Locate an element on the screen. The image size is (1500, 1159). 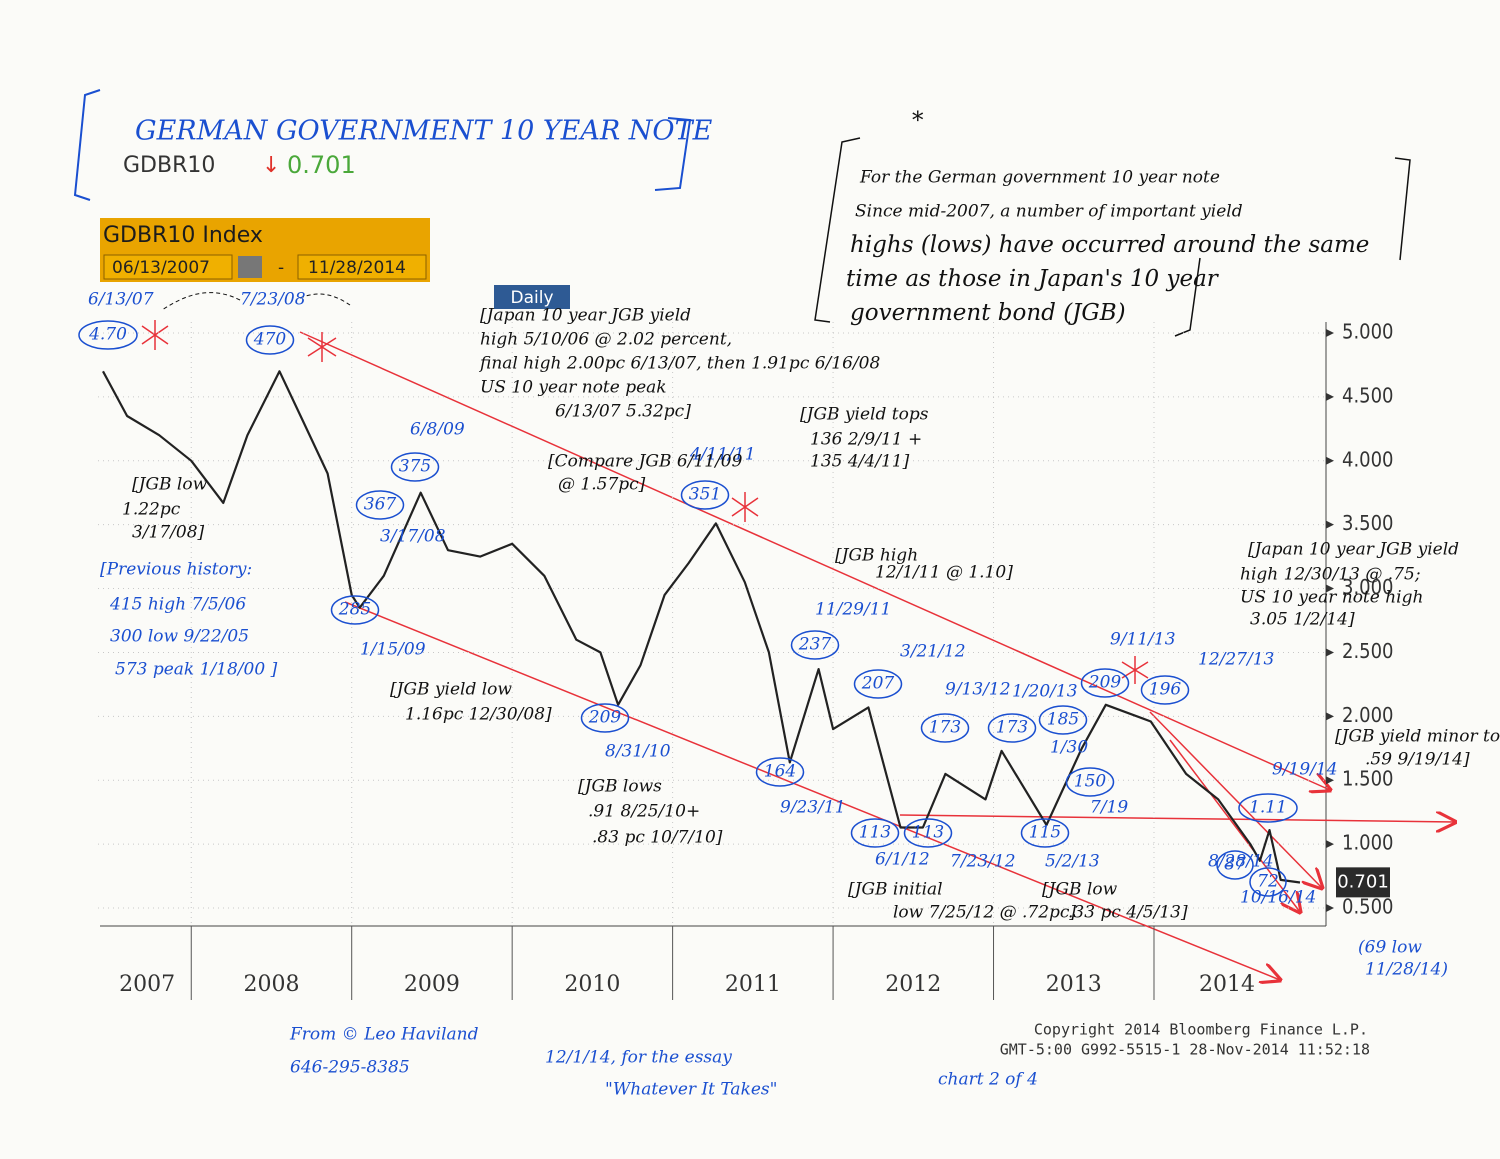
annotation: 12/1/11 @ 1.10] is located at coordinates (944, 573).